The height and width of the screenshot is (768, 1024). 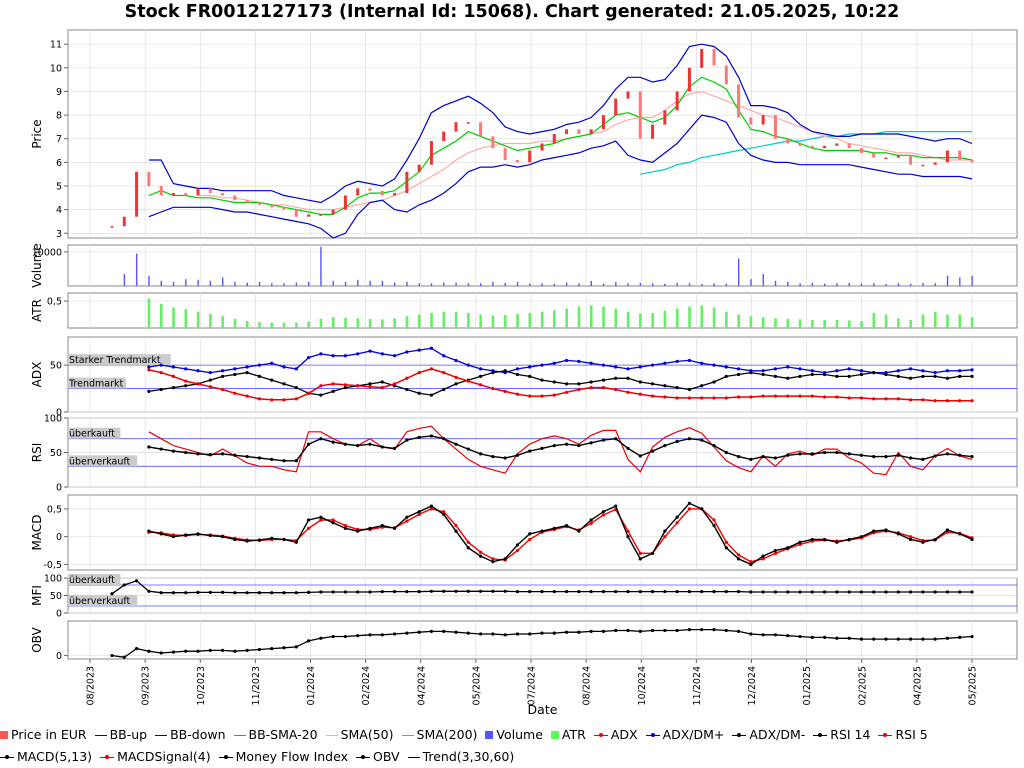 What do you see at coordinates (37, 595) in the screenshot?
I see `mfi-ylabel: MFI` at bounding box center [37, 595].